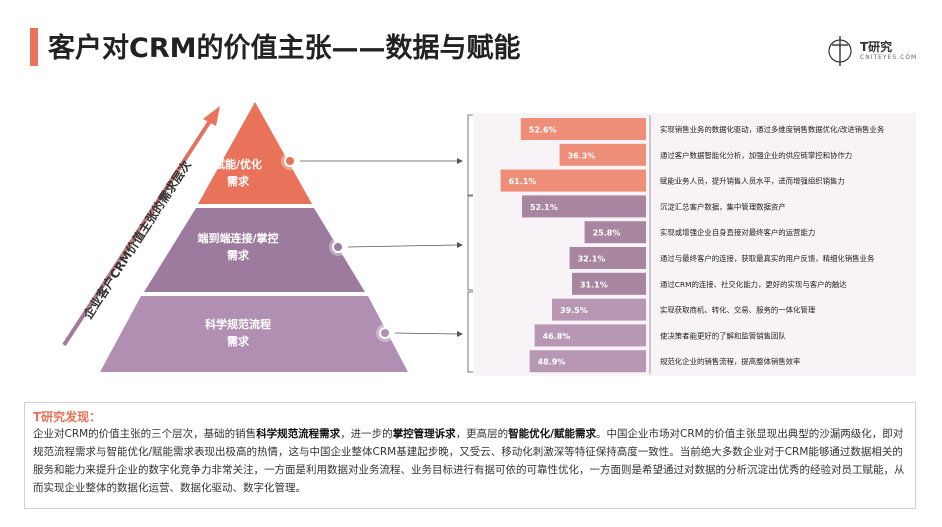  Describe the element at coordinates (574, 310) in the screenshot. I see `bar-value-label: 39.5%` at that location.